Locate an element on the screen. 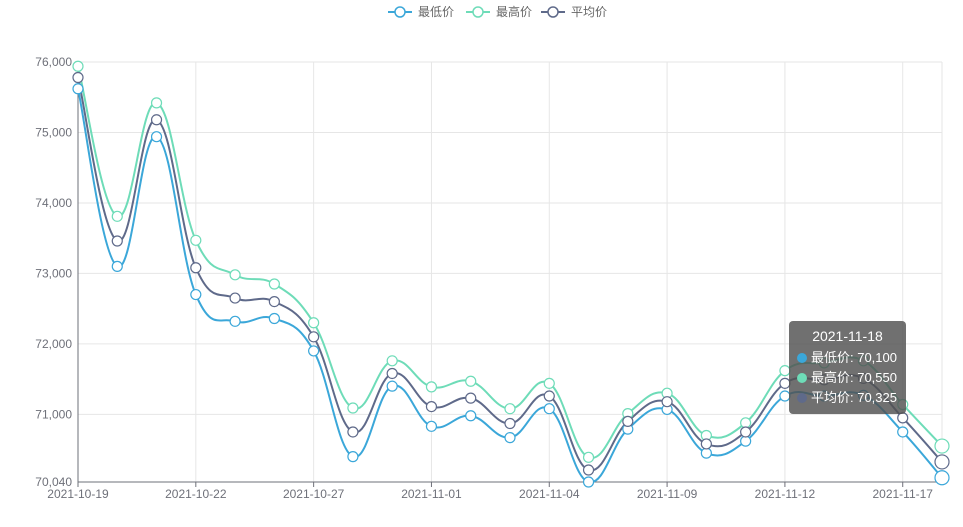 Image resolution: width=963 pixels, height=527 pixels. tooltip-row-low: 最低价: 70,100 is located at coordinates (851, 358).